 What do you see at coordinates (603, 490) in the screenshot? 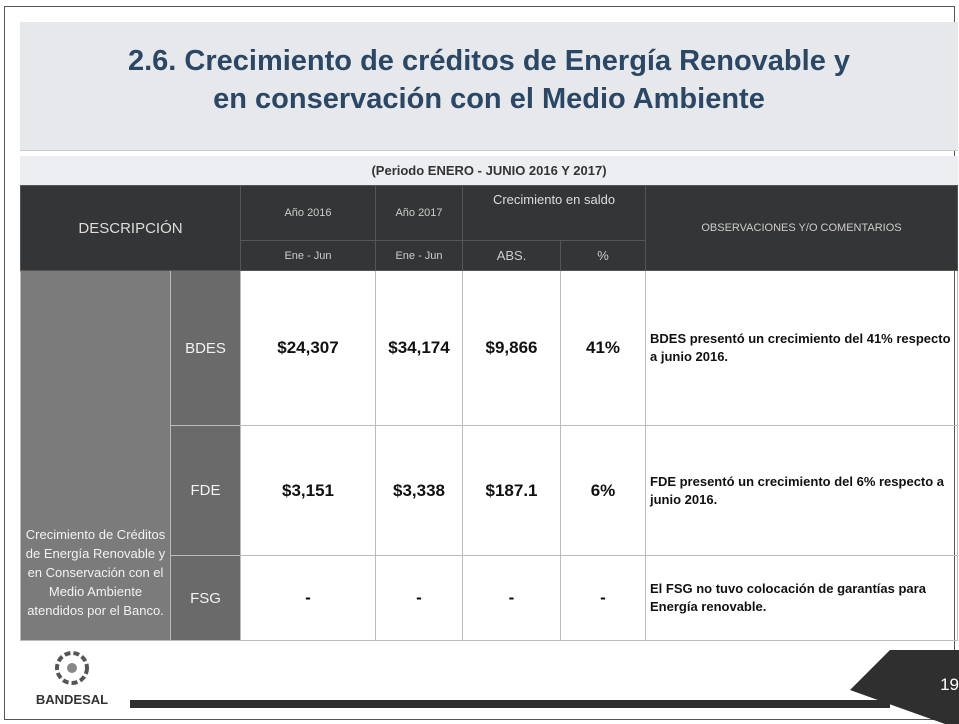
I see `value-cell: 6%` at bounding box center [603, 490].